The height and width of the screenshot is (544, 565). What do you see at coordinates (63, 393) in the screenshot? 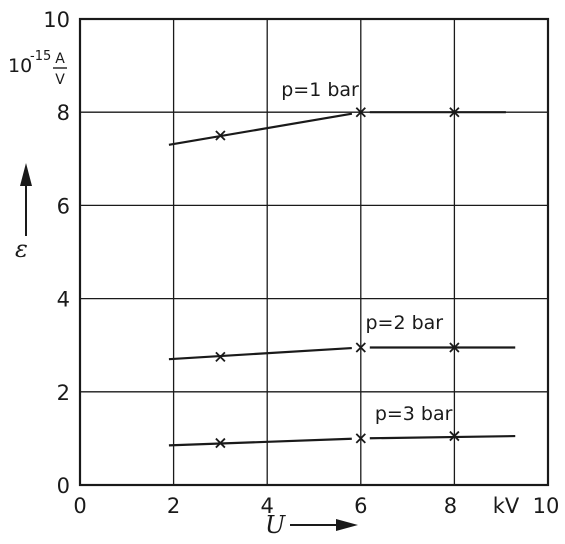
I see `y-tick-label: 2` at bounding box center [63, 393].